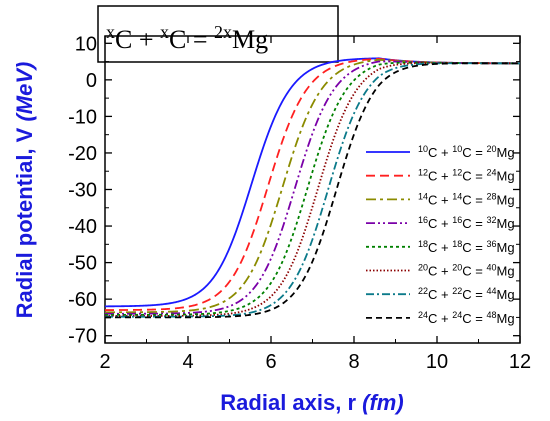 This screenshot has height=421, width=550. I want to click on title-box, so click(218, 34).